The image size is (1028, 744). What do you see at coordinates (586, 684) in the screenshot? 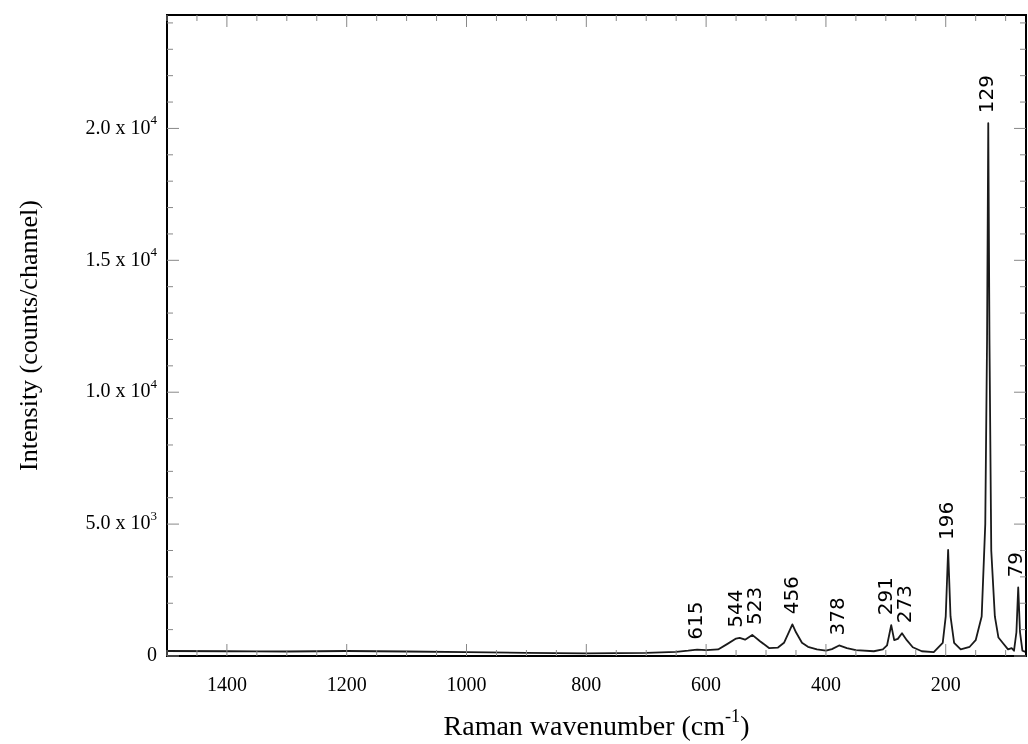
I see `x-tick-label: 800` at bounding box center [586, 684].